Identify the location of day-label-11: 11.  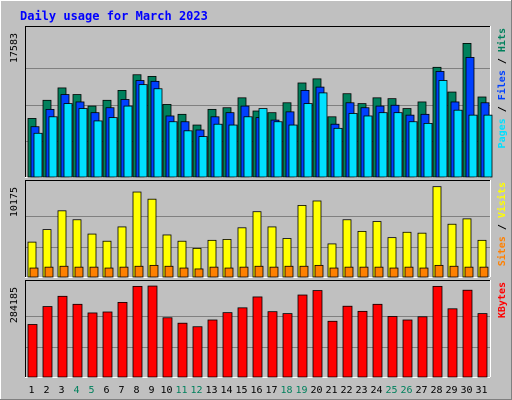
(181, 390).